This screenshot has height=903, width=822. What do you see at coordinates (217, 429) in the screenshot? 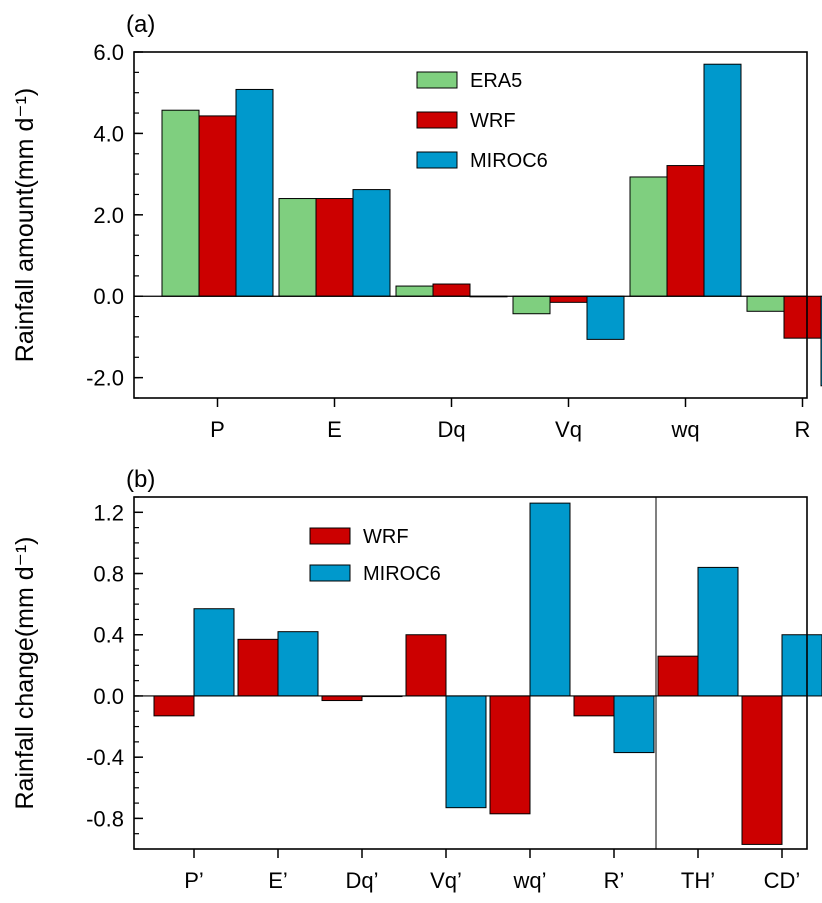
I see `category-label: P` at bounding box center [217, 429].